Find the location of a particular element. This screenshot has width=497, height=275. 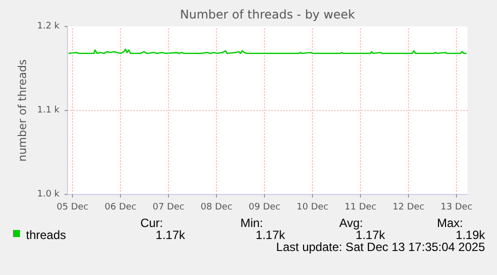

x-tick-label: 05 Dec is located at coordinates (72, 207).